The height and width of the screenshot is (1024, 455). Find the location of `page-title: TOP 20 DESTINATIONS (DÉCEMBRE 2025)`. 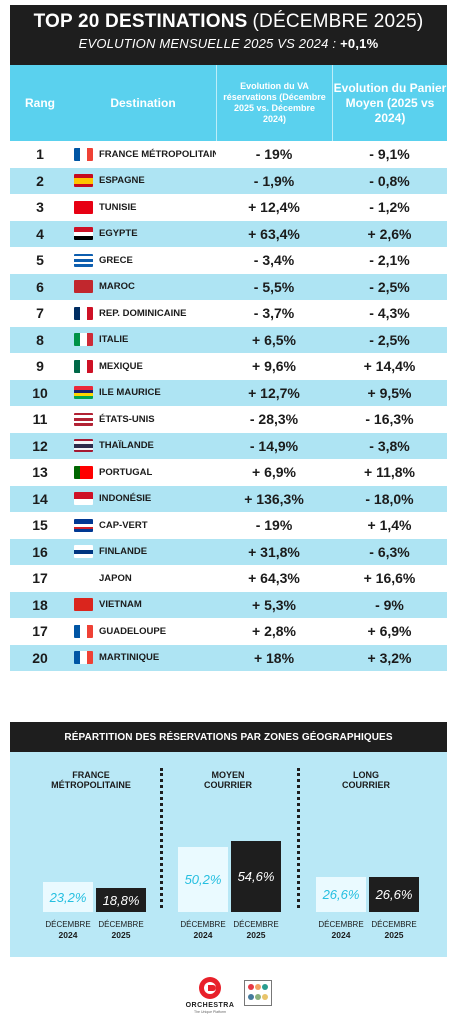

page-title: TOP 20 DESTINATIONS (DÉCEMBRE 2025) is located at coordinates (228, 22).